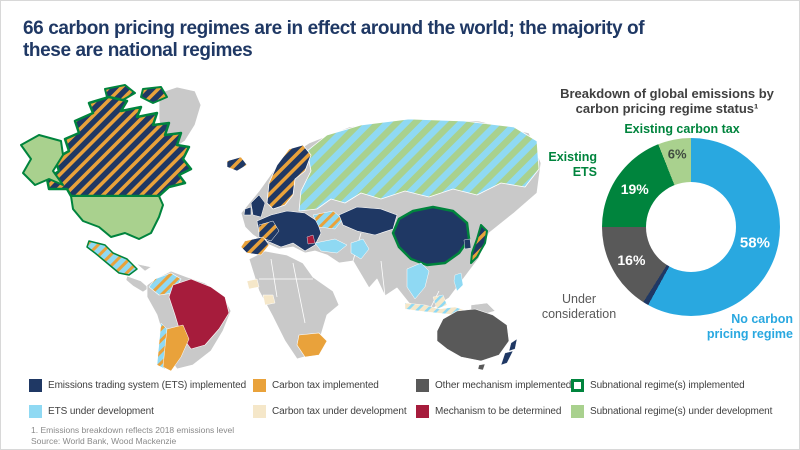 Image resolution: width=800 pixels, height=450 pixels. What do you see at coordinates (35, 411) in the screenshot?
I see `legend-swatch-light-blue` at bounding box center [35, 411].